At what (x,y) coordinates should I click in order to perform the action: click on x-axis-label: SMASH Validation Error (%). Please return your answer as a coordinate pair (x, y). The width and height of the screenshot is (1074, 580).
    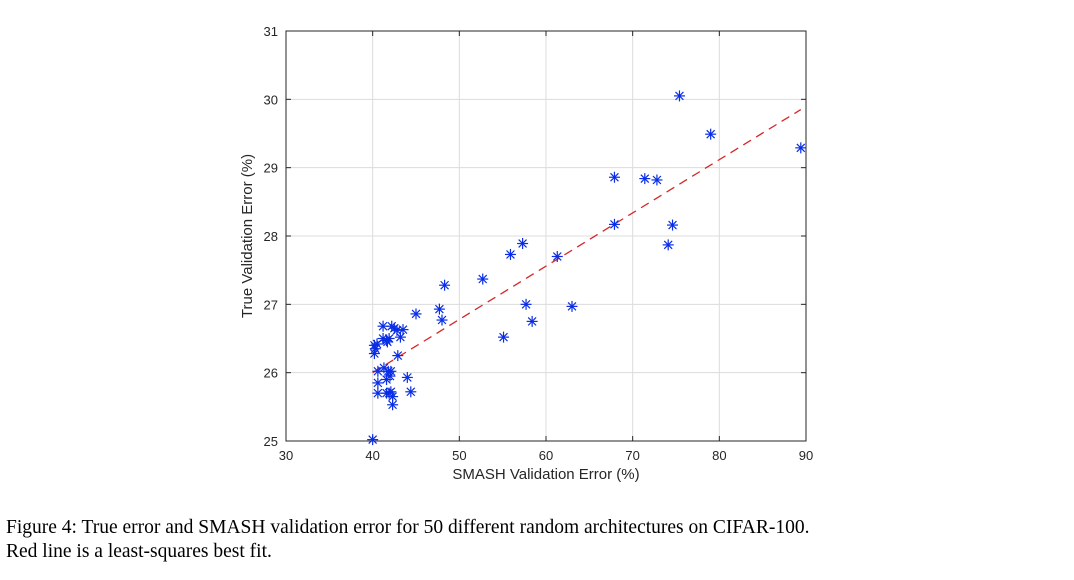
    Looking at the image, I should click on (545, 474).